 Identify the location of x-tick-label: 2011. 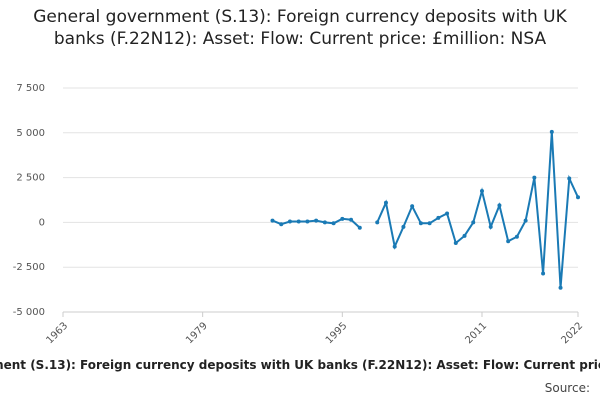
(476, 333).